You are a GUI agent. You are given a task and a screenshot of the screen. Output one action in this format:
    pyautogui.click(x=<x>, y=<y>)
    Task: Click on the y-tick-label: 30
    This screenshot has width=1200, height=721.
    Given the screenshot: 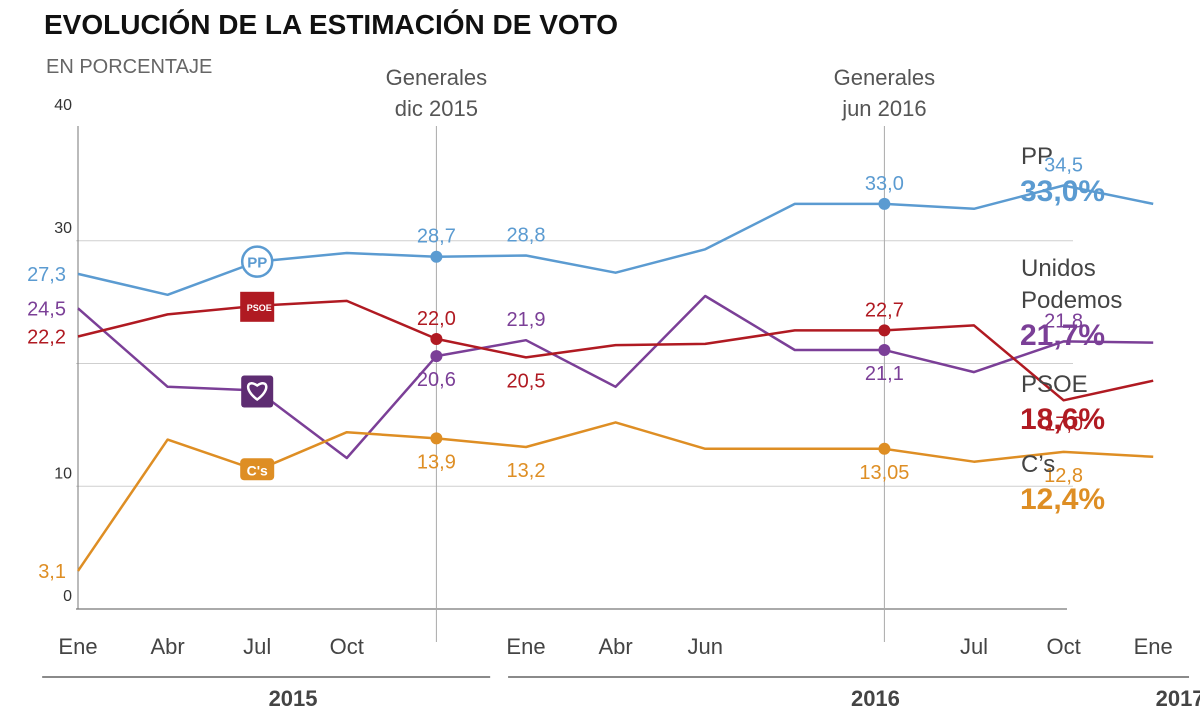 What is the action you would take?
    pyautogui.click(x=63, y=228)
    